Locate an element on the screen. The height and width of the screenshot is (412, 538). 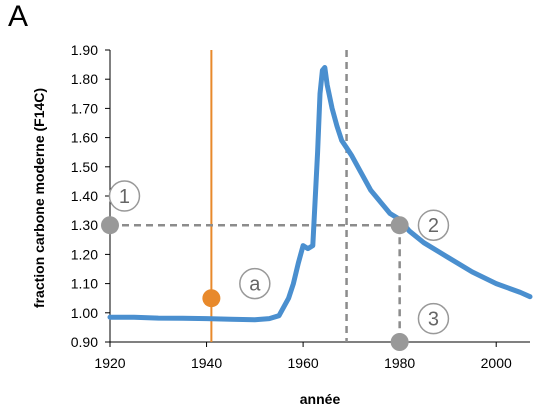
y-tick-label: 1.40 is located at coordinates (84, 196).